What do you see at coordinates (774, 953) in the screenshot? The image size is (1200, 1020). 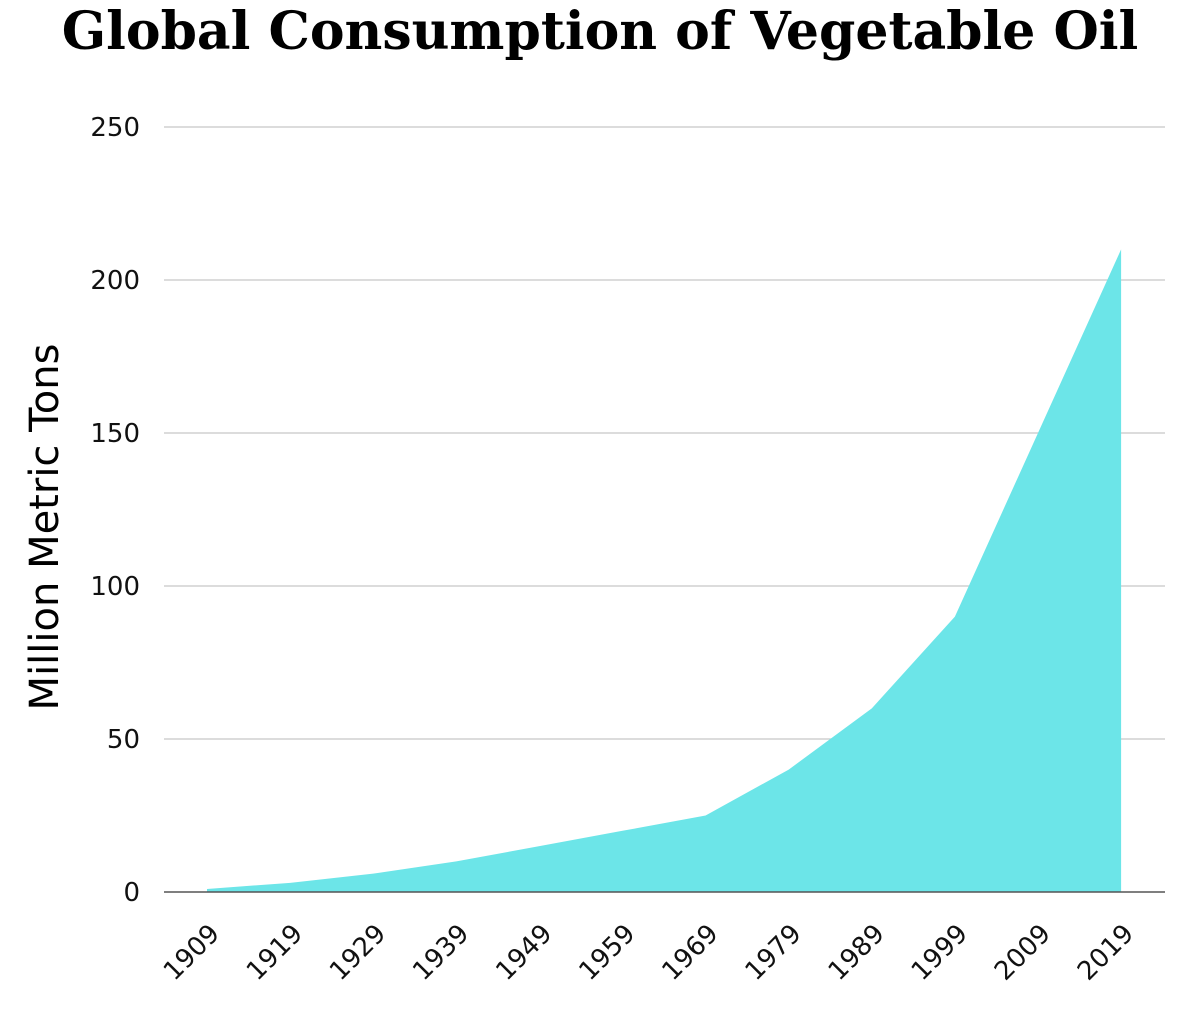 I see `x-tick-label: 1979` at bounding box center [774, 953].